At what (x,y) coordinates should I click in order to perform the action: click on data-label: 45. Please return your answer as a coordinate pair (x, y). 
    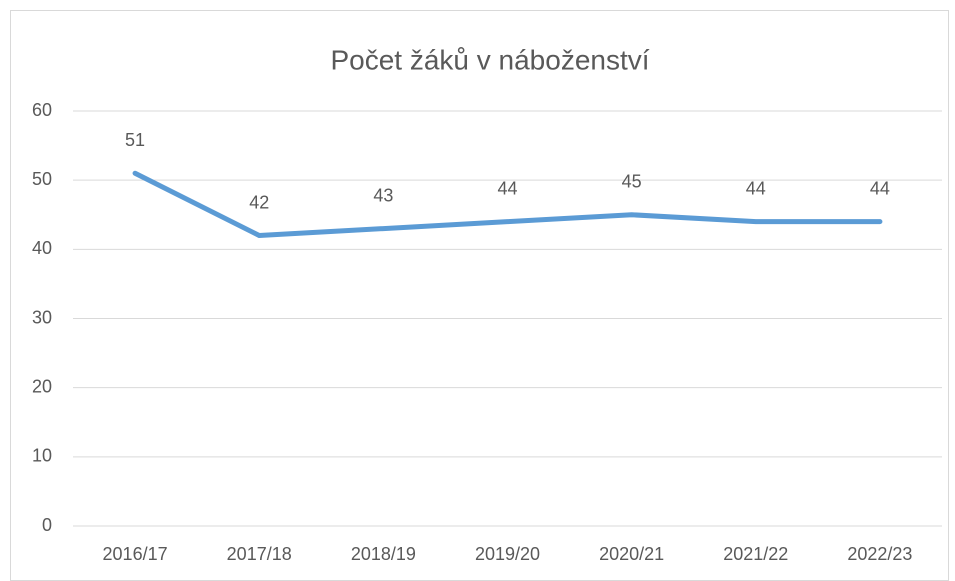
    Looking at the image, I should click on (632, 182).